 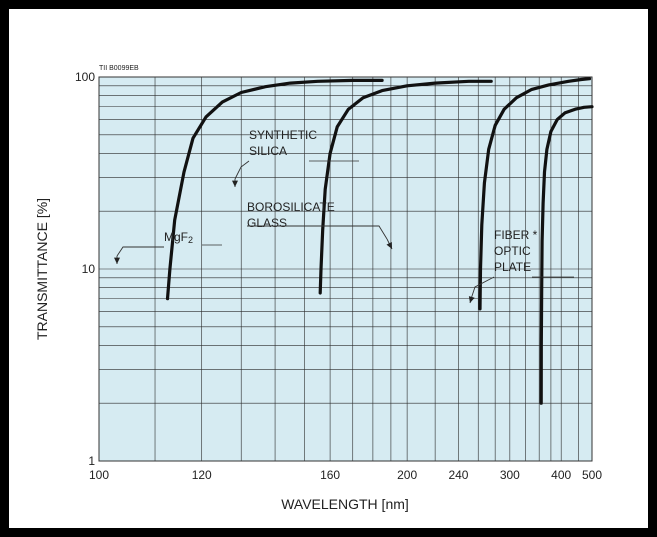 What do you see at coordinates (235, 183) in the screenshot?
I see `arrow-head-synthetic-silica` at bounding box center [235, 183].